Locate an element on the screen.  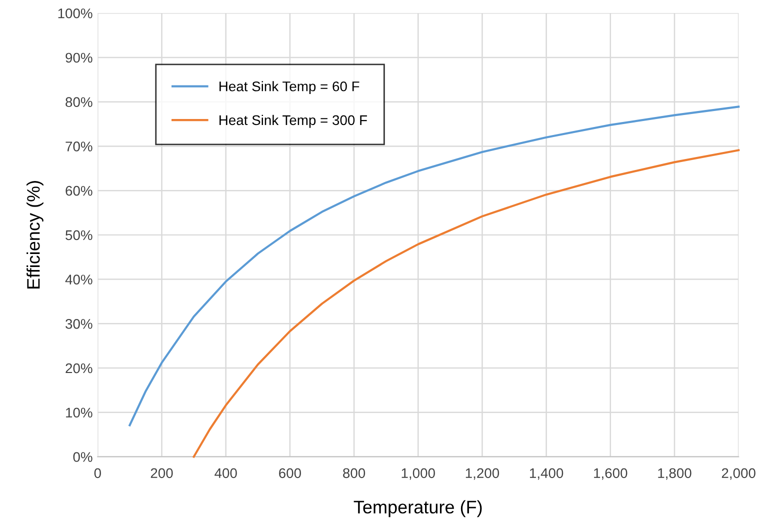
legend-label: Heat Sink Temp = 300 F is located at coordinates (293, 121).